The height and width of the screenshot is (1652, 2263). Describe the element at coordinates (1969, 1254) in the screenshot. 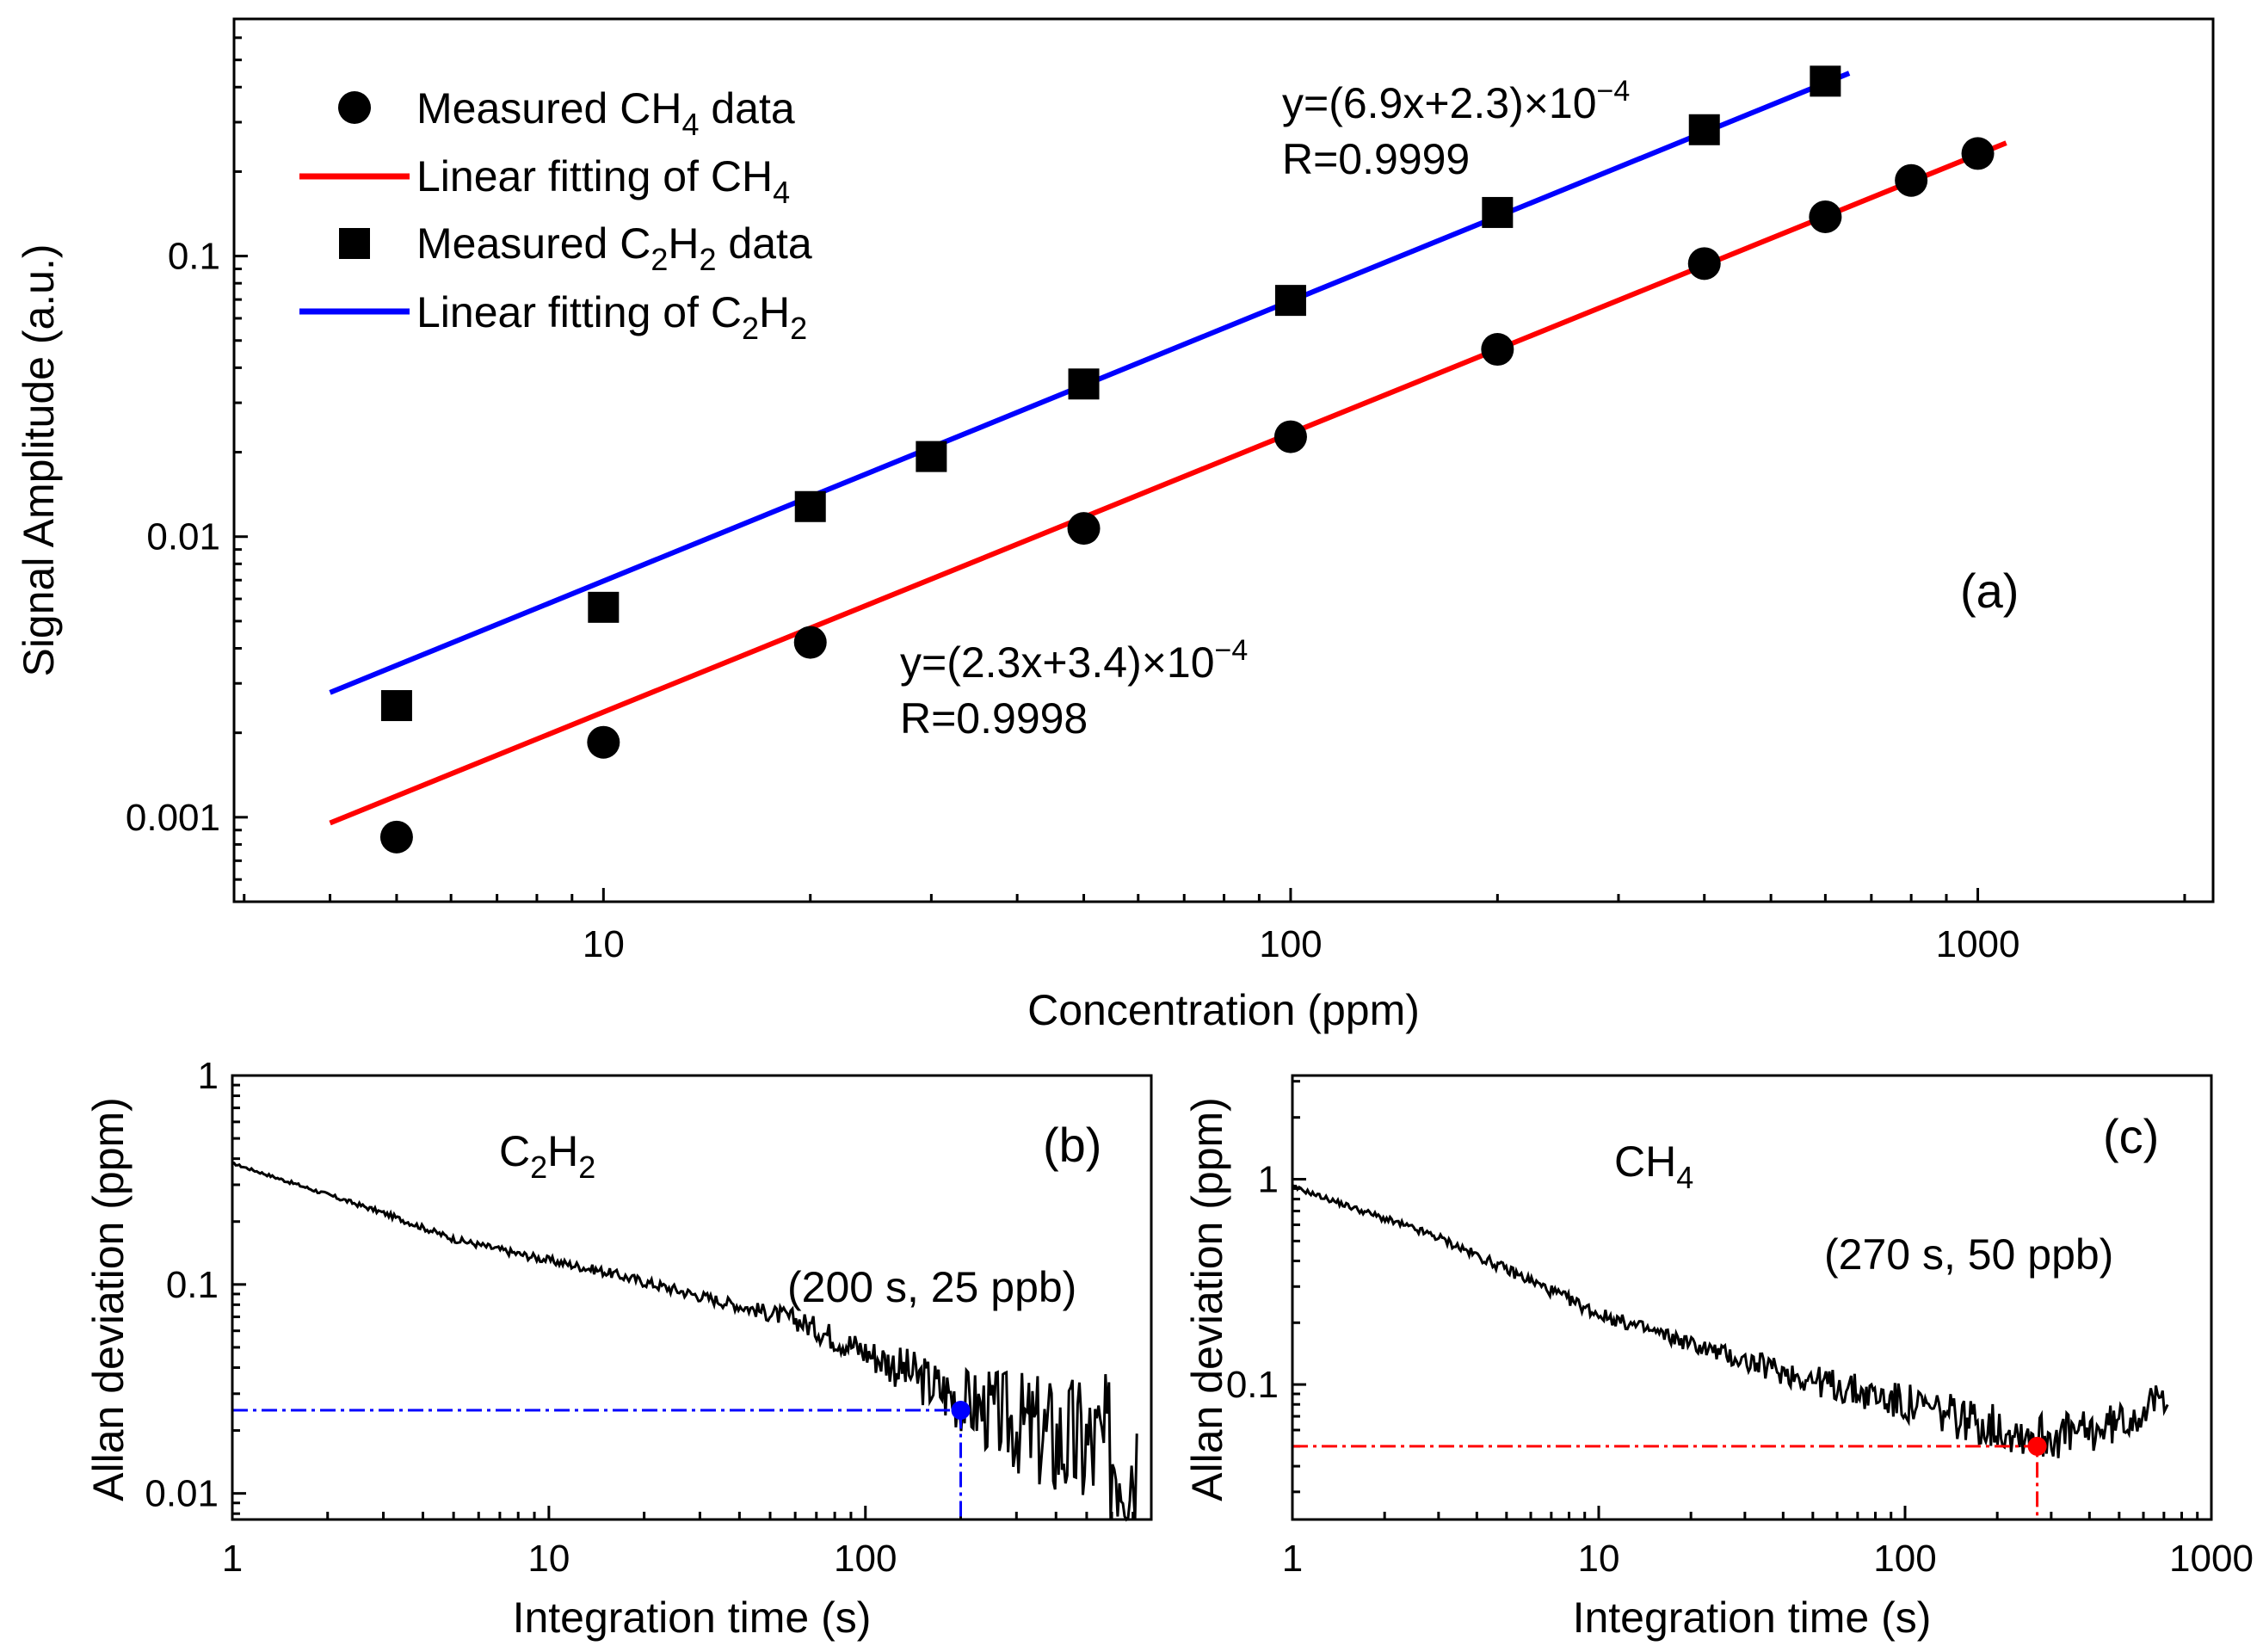

I see `panel-c-min-annotation: (270 s, 50 ppb)` at that location.